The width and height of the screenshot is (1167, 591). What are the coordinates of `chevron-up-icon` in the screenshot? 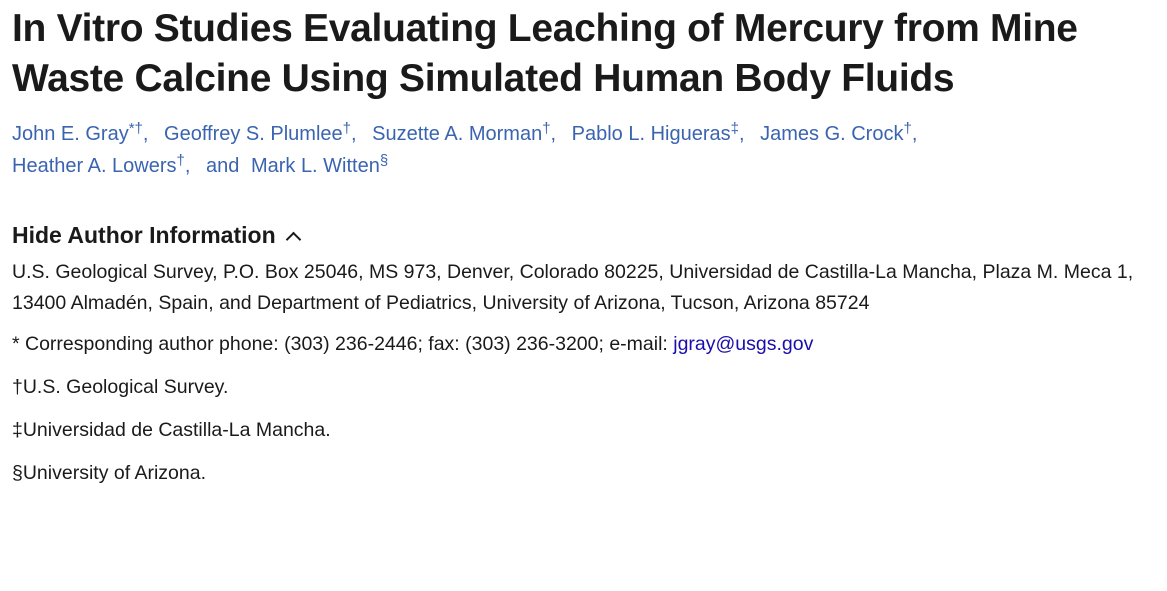 It's located at (293, 239).